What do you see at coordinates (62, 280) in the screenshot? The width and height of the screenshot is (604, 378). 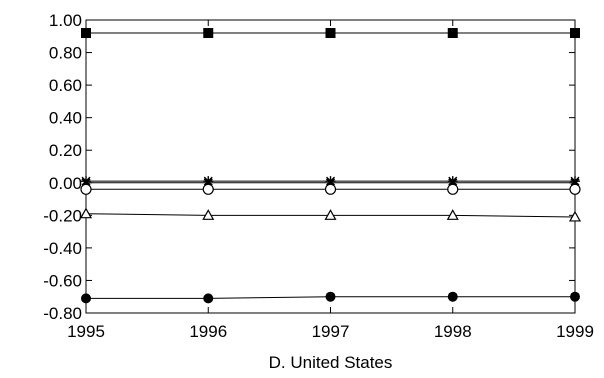 I see `y-tick-label: -0.60` at bounding box center [62, 280].